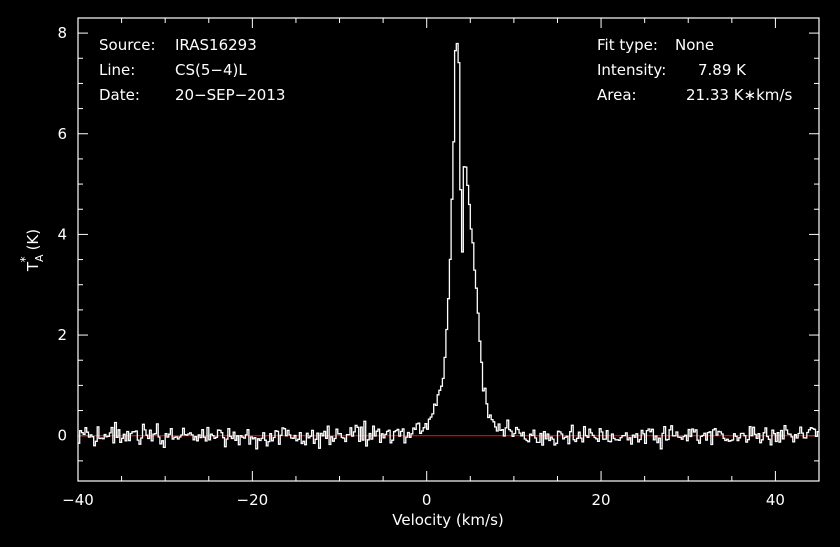 The width and height of the screenshot is (840, 547). What do you see at coordinates (211, 70) in the screenshot?
I see `line-value: CS(5−4)L` at bounding box center [211, 70].